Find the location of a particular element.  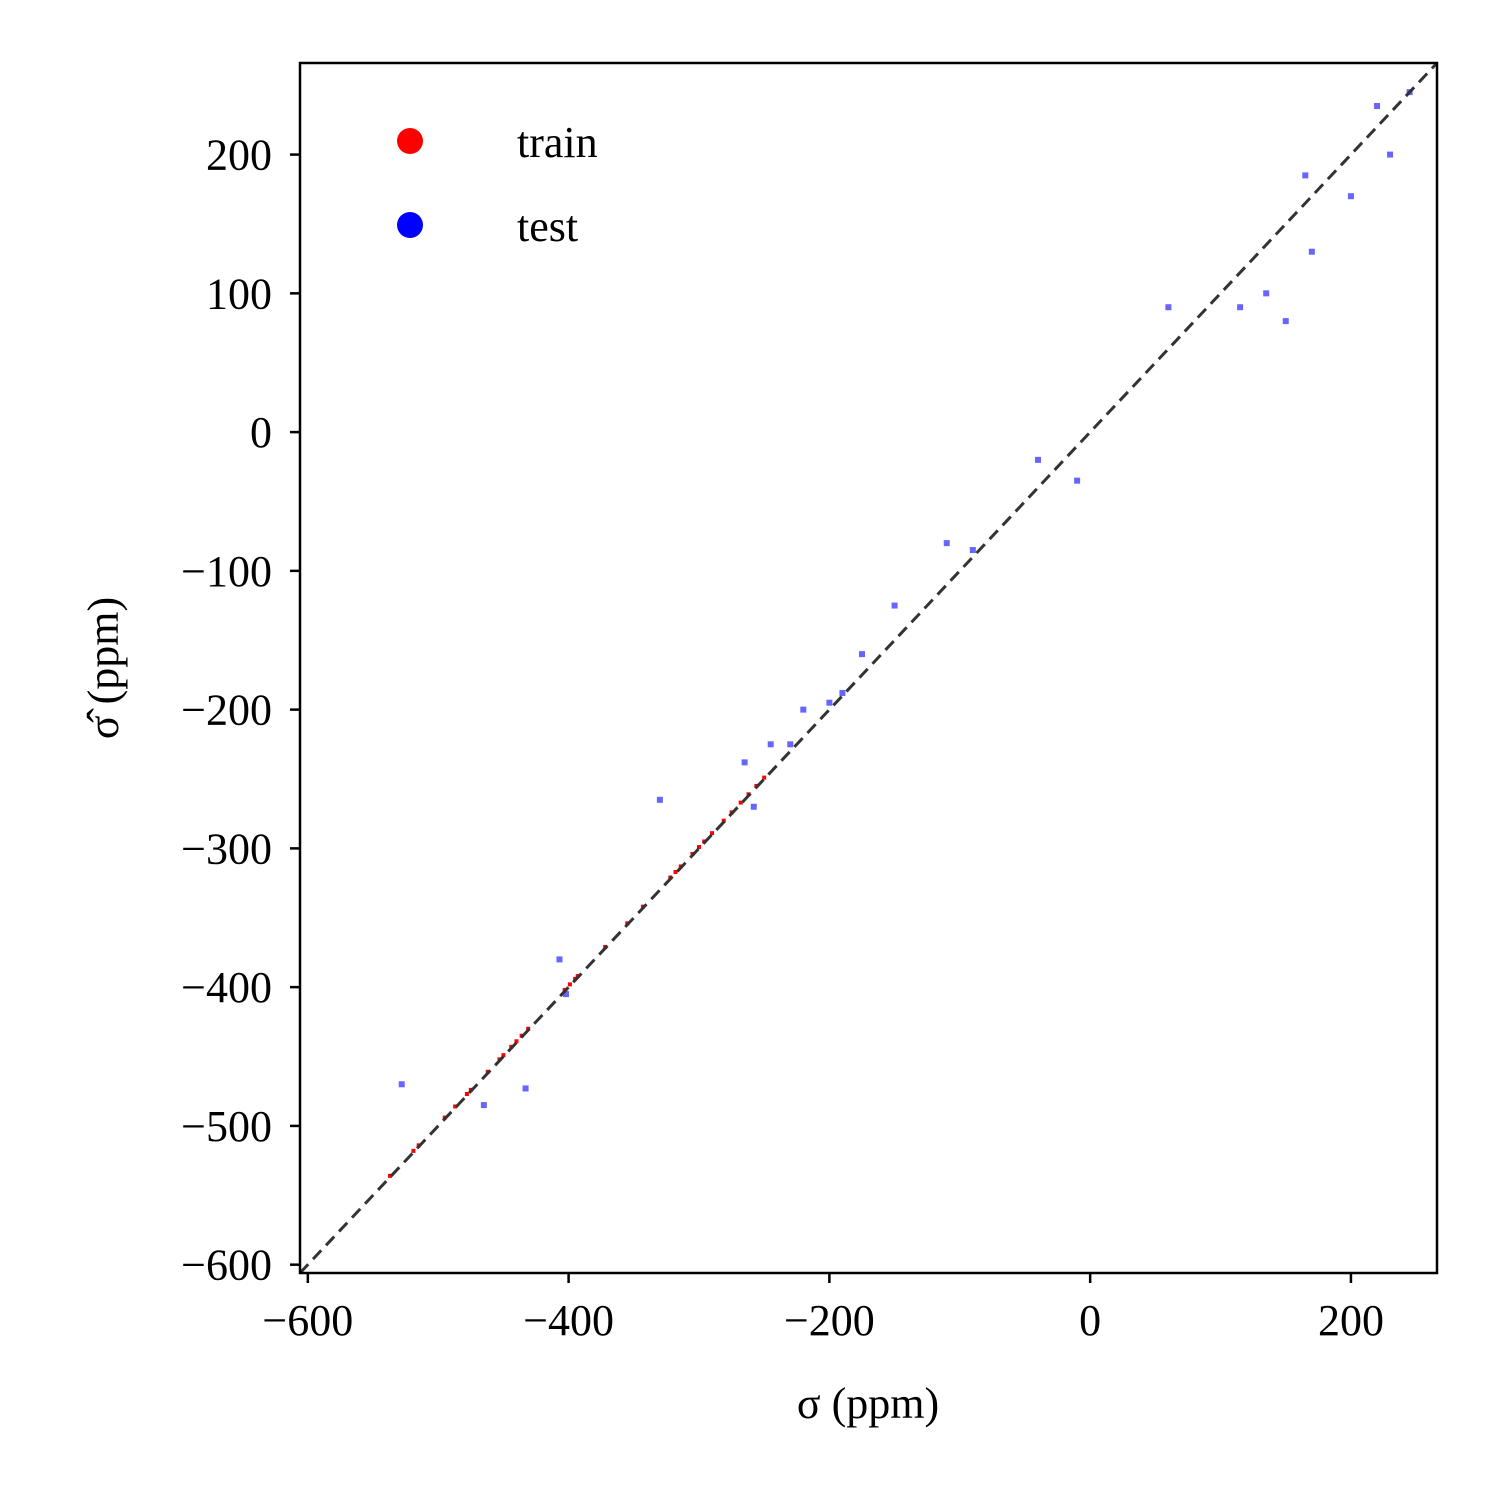

y-tick-label: −500 is located at coordinates (226, 1126).